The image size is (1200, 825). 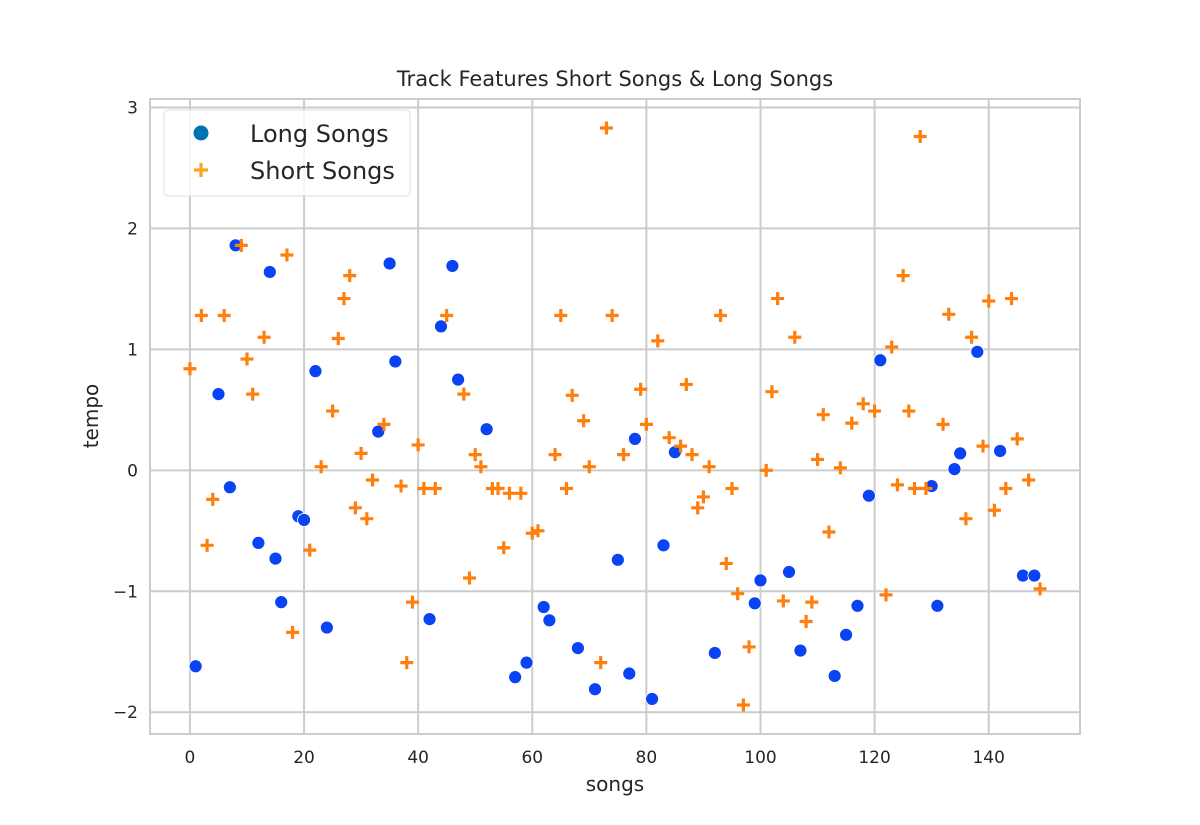 What do you see at coordinates (132, 229) in the screenshot?
I see `y-tick-label: 2` at bounding box center [132, 229].